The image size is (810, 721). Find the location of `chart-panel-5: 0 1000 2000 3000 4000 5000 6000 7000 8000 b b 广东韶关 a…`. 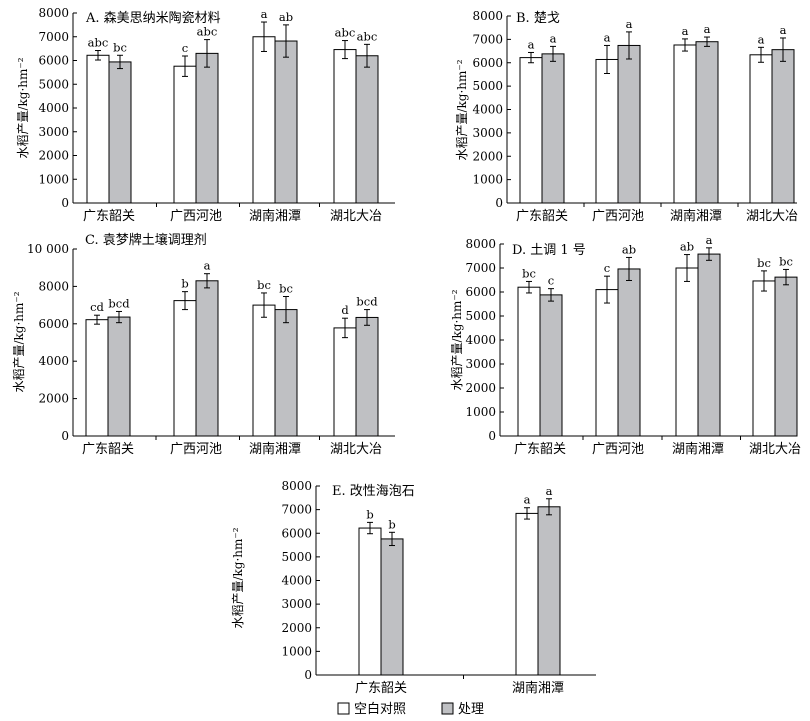

chart-panel-5: 0 1000 2000 3000 4000 5000 6000 7000 8000 b b 广东韶关 a… is located at coordinates (413, 587).